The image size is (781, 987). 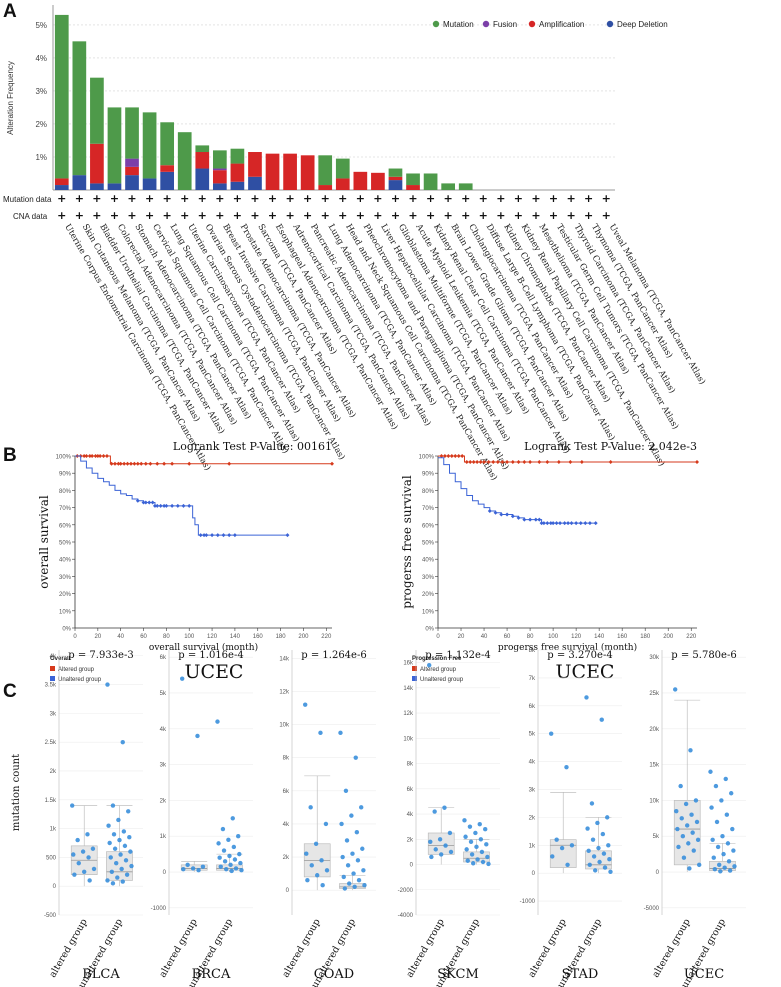 What do you see at coordinates (237, 172) in the screenshot?
I see `bar-segment-amplification` at bounding box center [237, 172].